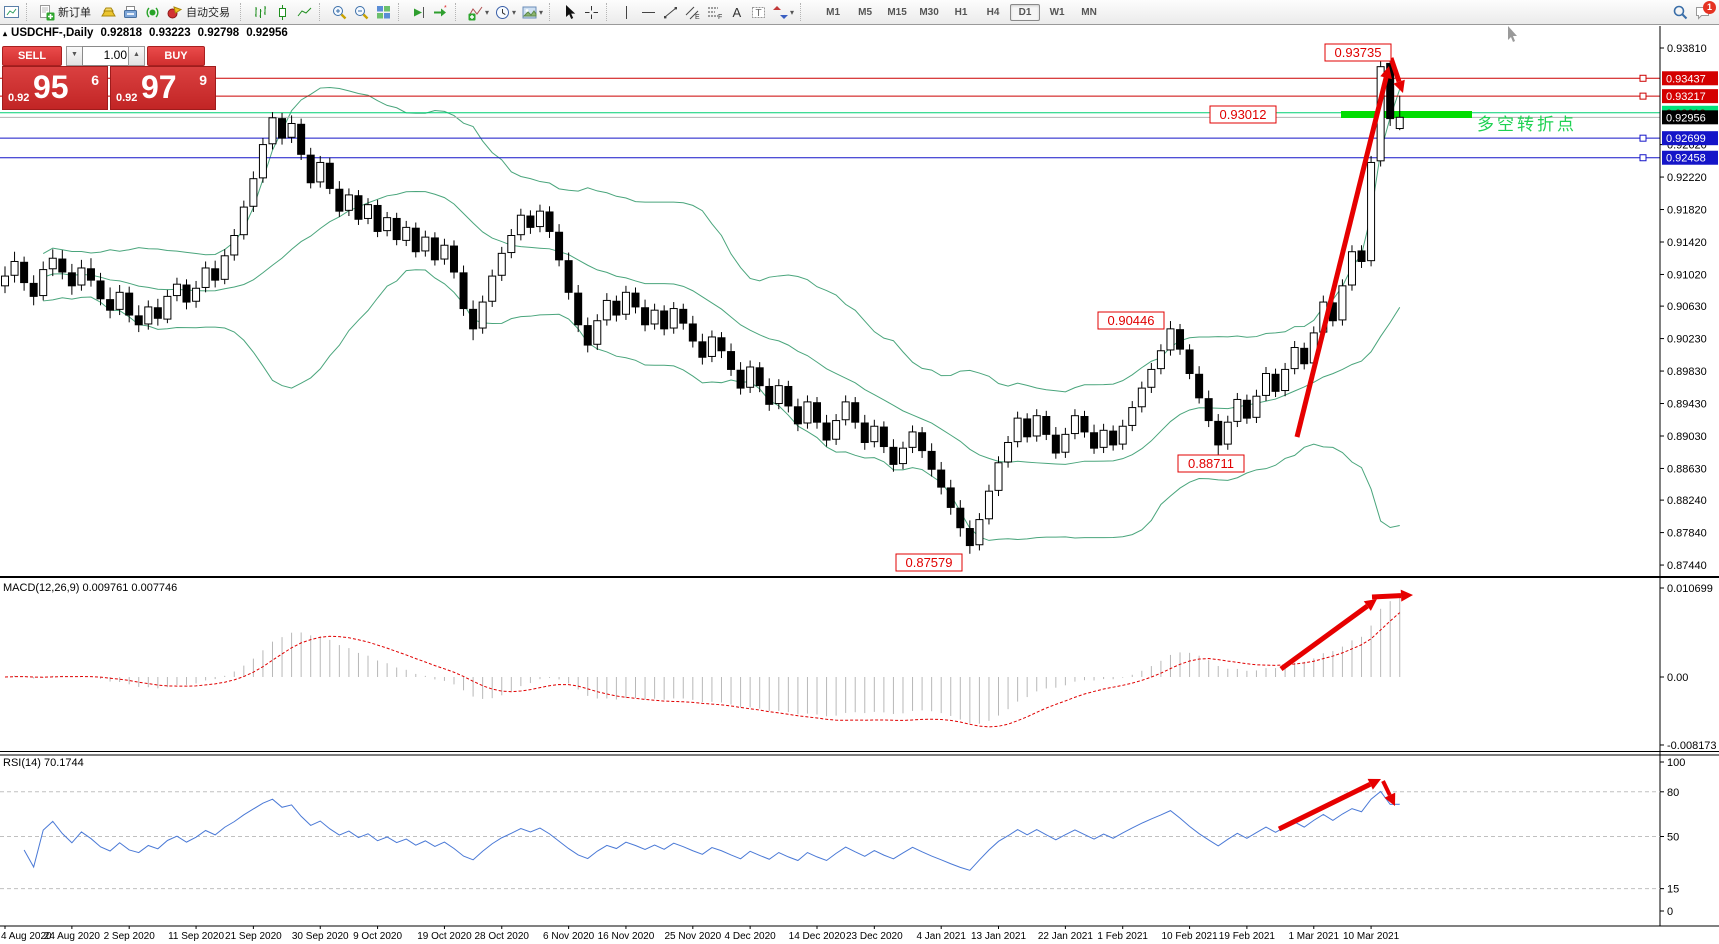 The width and height of the screenshot is (1719, 944). I want to click on tile-windows-icon, so click(383, 12).